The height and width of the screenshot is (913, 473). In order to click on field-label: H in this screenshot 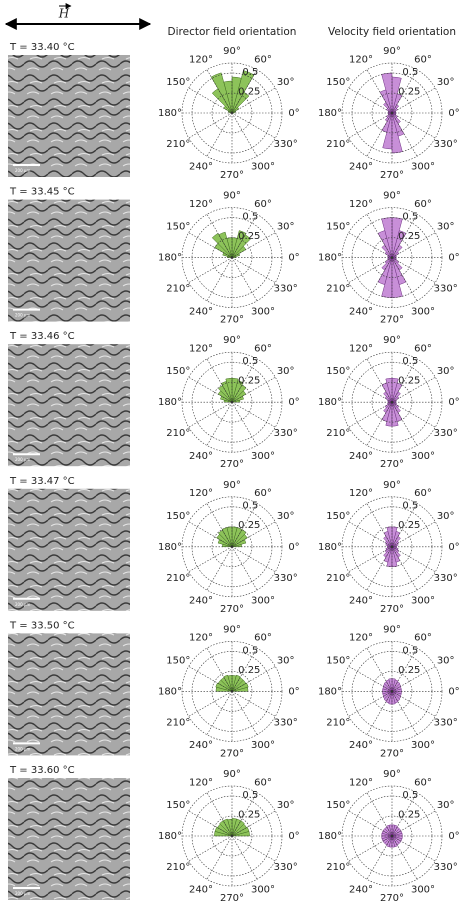, I will do `click(64, 14)`.